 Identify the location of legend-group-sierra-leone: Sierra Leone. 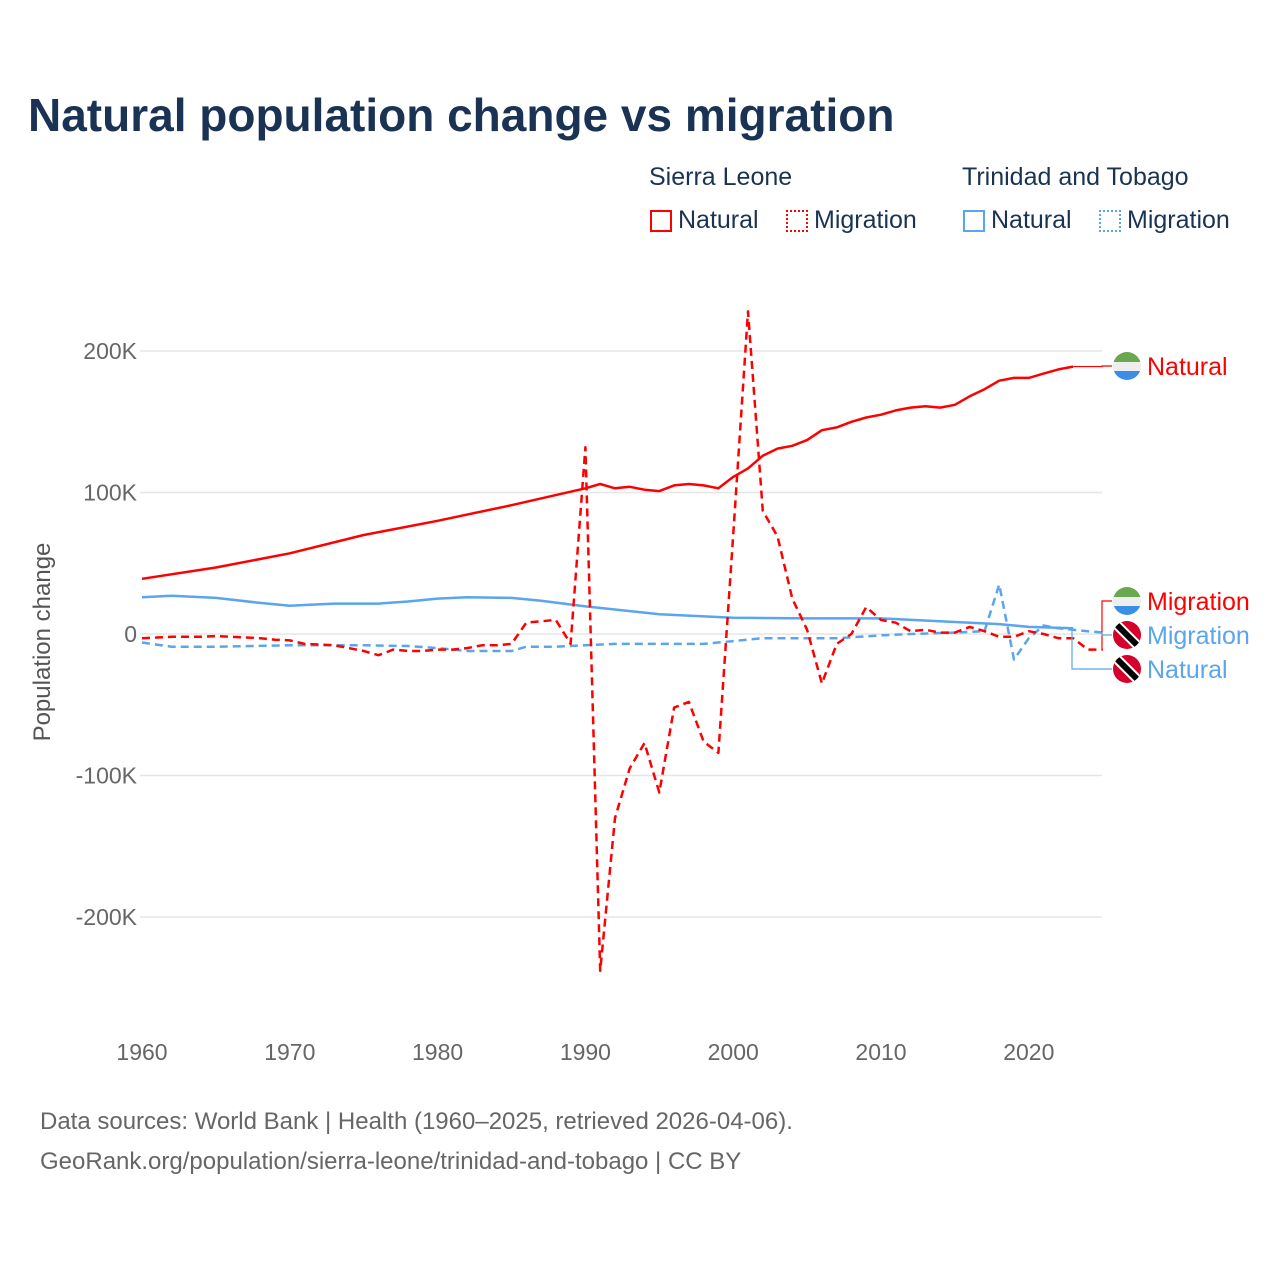
(721, 177).